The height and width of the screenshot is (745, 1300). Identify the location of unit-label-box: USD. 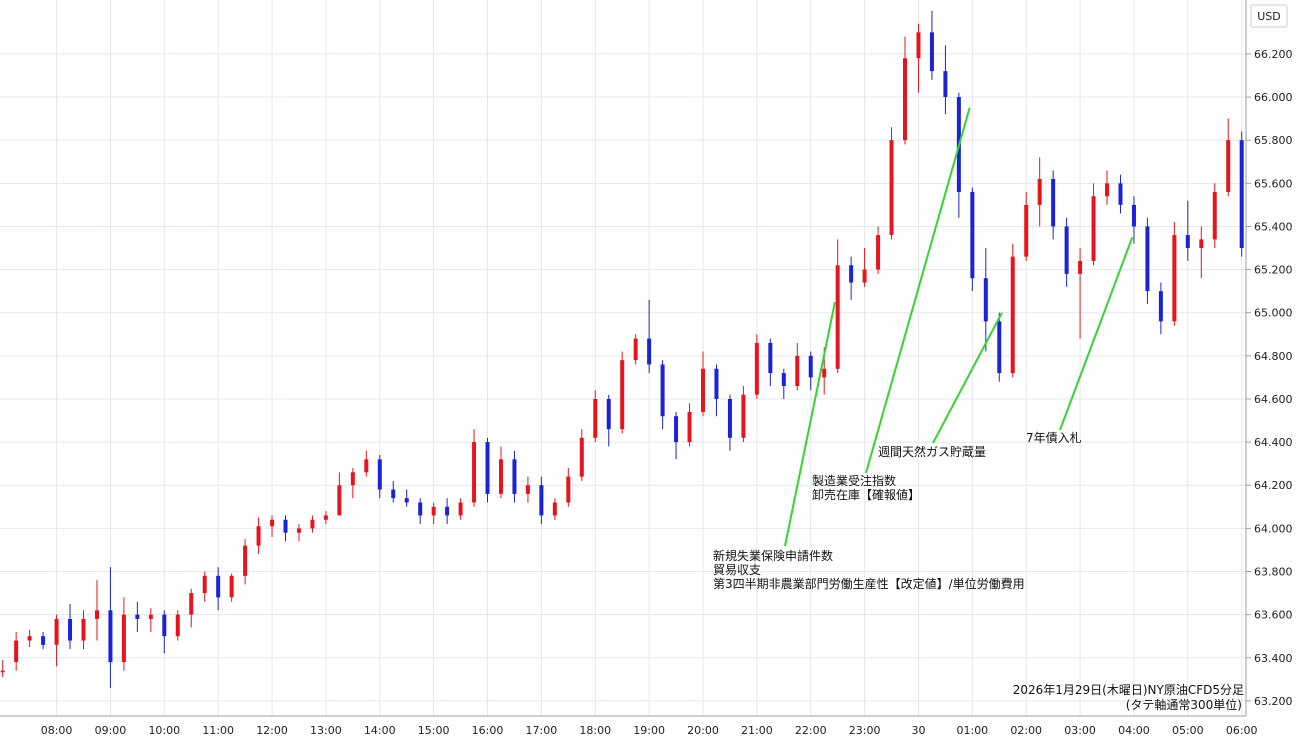
(1269, 16).